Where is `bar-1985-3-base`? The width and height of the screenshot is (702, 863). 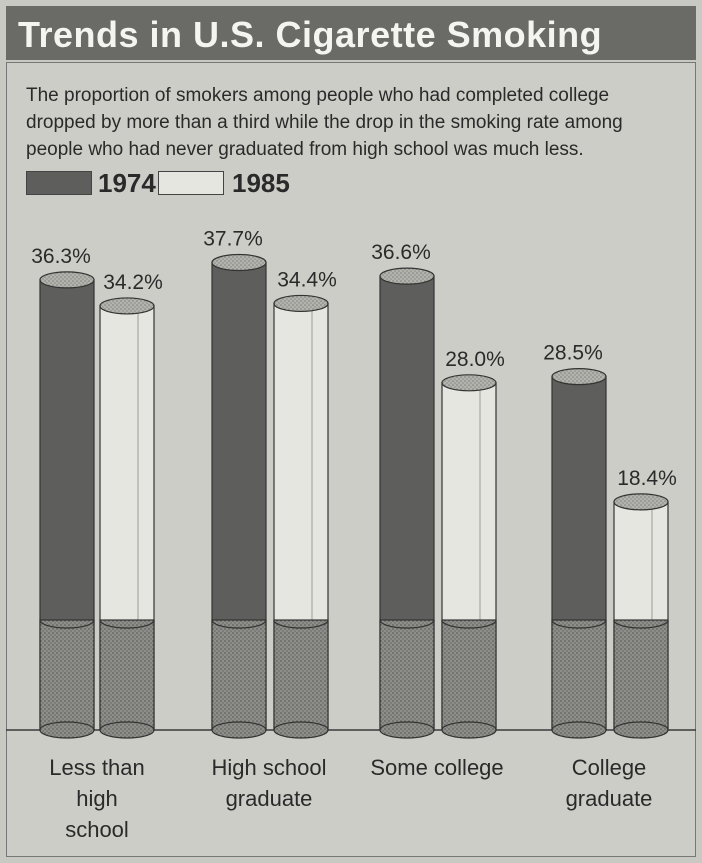
bar-1985-3-base is located at coordinates (641, 730).